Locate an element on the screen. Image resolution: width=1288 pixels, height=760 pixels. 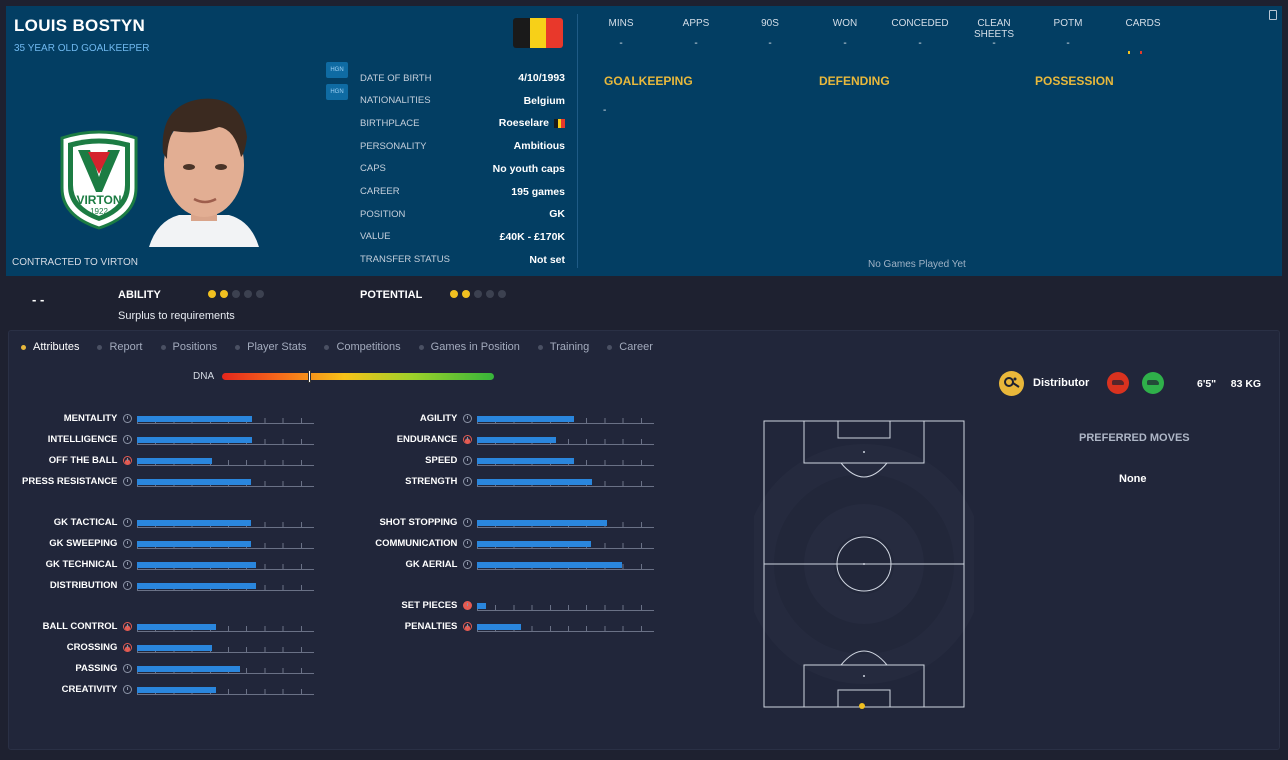
attribute-row: GK TECHNICAL is located at coordinates (164, 564).